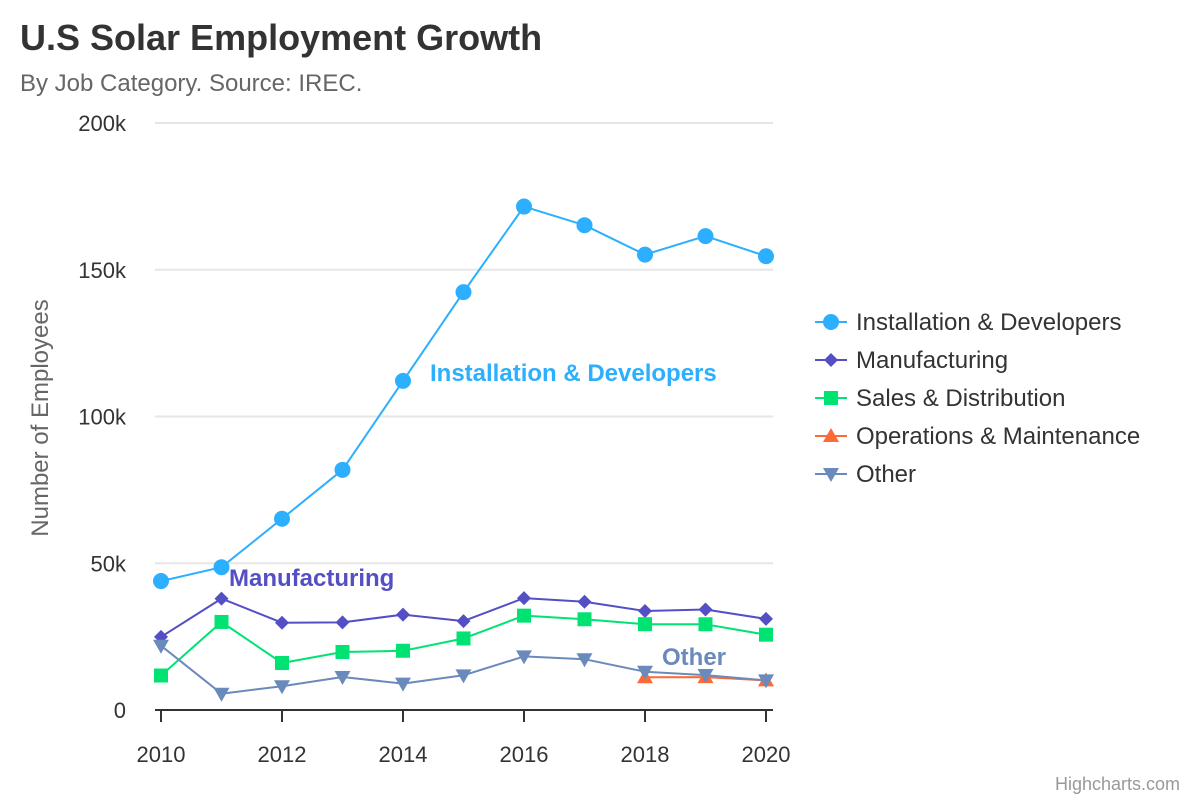 The image size is (1200, 800). I want to click on legend-label: Other, so click(886, 474).